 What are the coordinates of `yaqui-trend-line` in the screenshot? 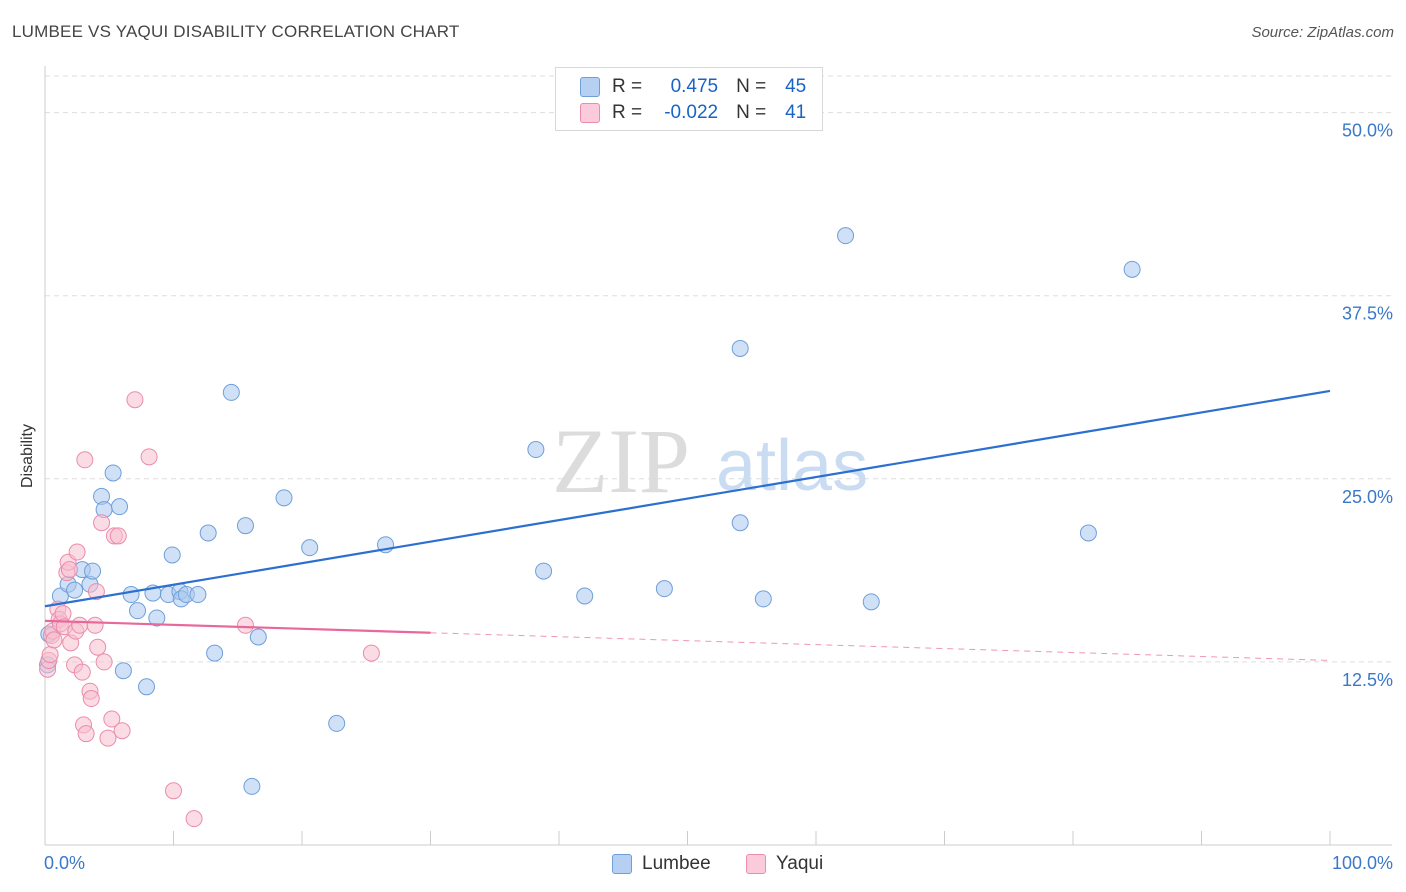 It's located at (237, 626).